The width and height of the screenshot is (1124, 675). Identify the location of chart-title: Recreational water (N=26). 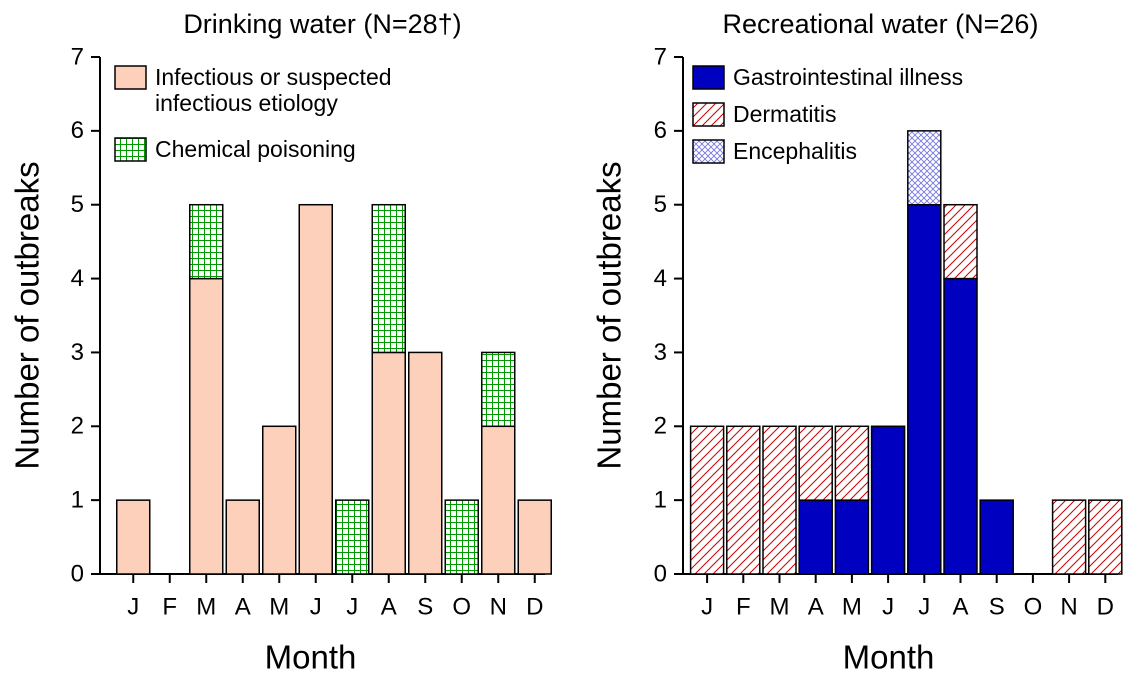
(881, 24).